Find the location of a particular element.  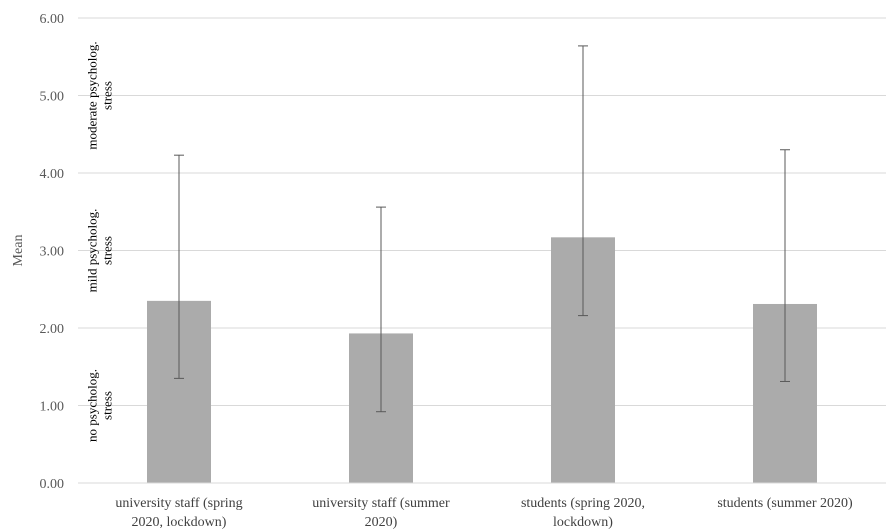

band-label-line: mild psycholog. is located at coordinates (92, 251).